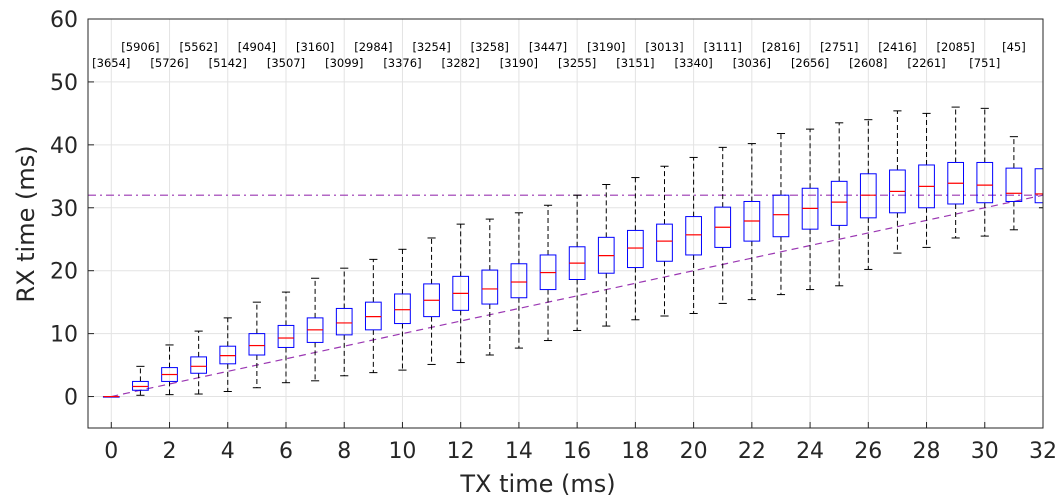 This screenshot has height=497, width=1061. What do you see at coordinates (315, 47) in the screenshot?
I see `count-label-upper: [3160]` at bounding box center [315, 47].